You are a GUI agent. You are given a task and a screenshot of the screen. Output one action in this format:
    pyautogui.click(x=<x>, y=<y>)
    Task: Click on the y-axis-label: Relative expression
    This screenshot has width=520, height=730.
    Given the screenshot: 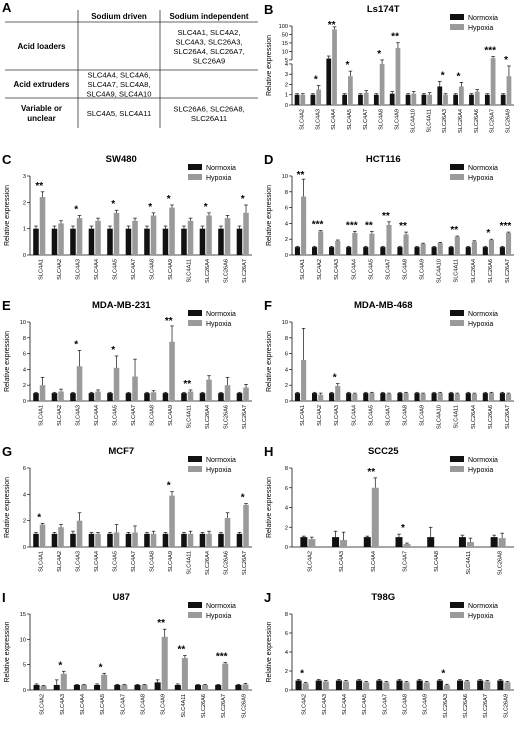 What is the action you would take?
    pyautogui.click(x=269, y=361)
    